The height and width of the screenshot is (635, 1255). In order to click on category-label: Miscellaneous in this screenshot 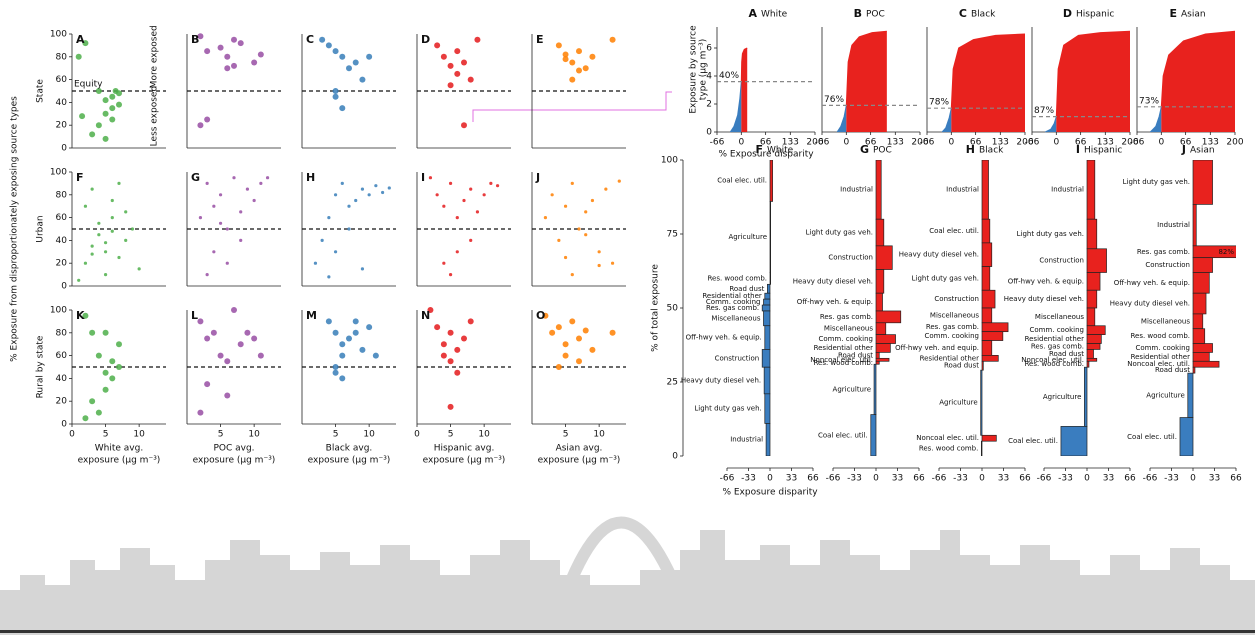, I will do `click(954, 315)`.